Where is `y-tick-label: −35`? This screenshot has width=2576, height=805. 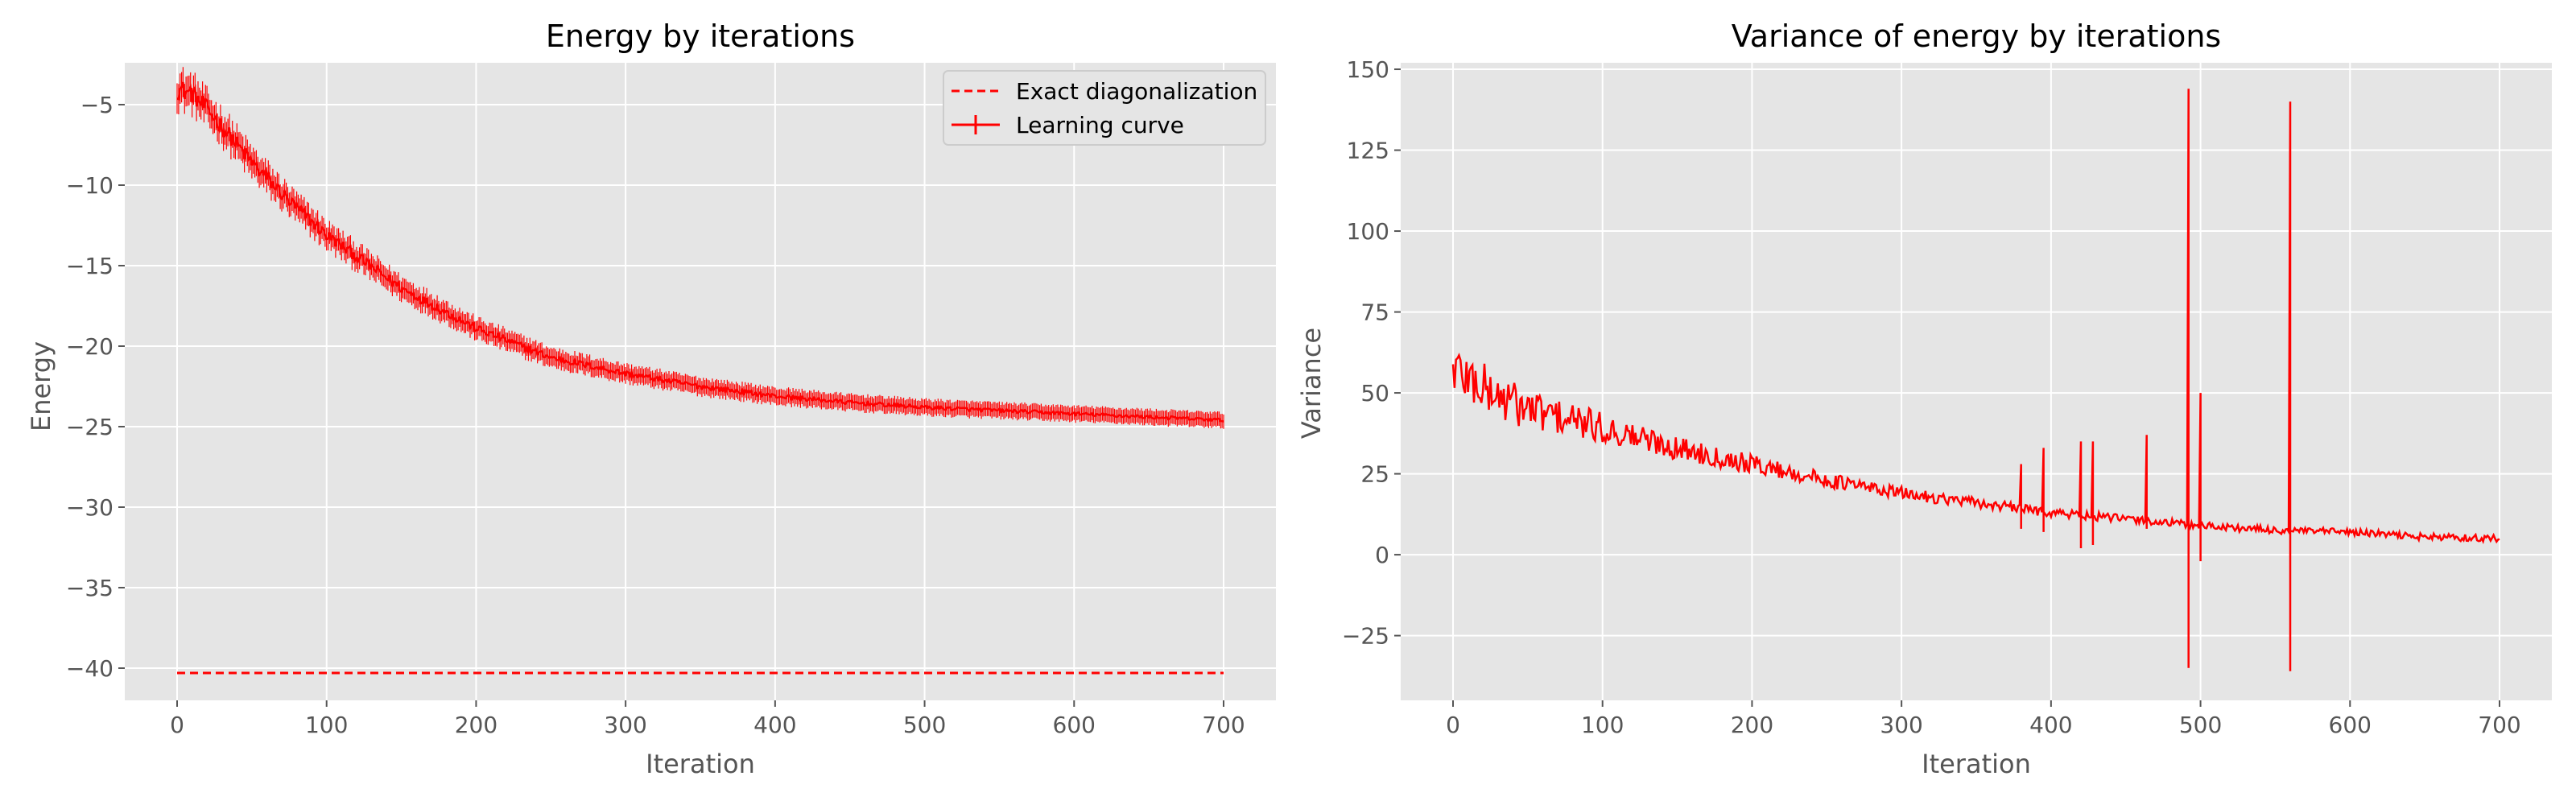 y-tick-label: −35 is located at coordinates (90, 588).